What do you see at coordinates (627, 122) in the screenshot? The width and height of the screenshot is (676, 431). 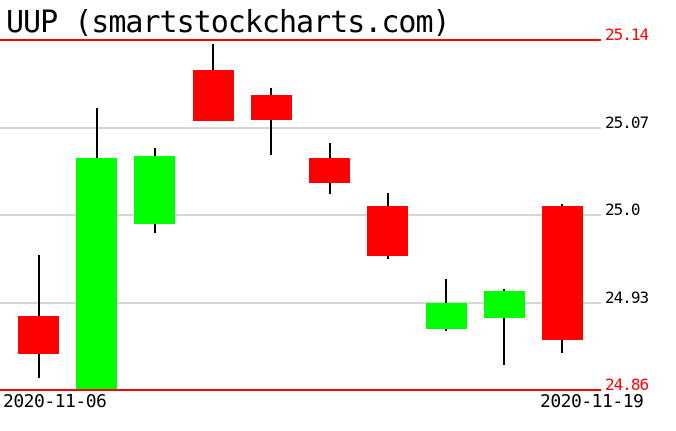 I see `y-axis-label: 25.07` at bounding box center [627, 122].